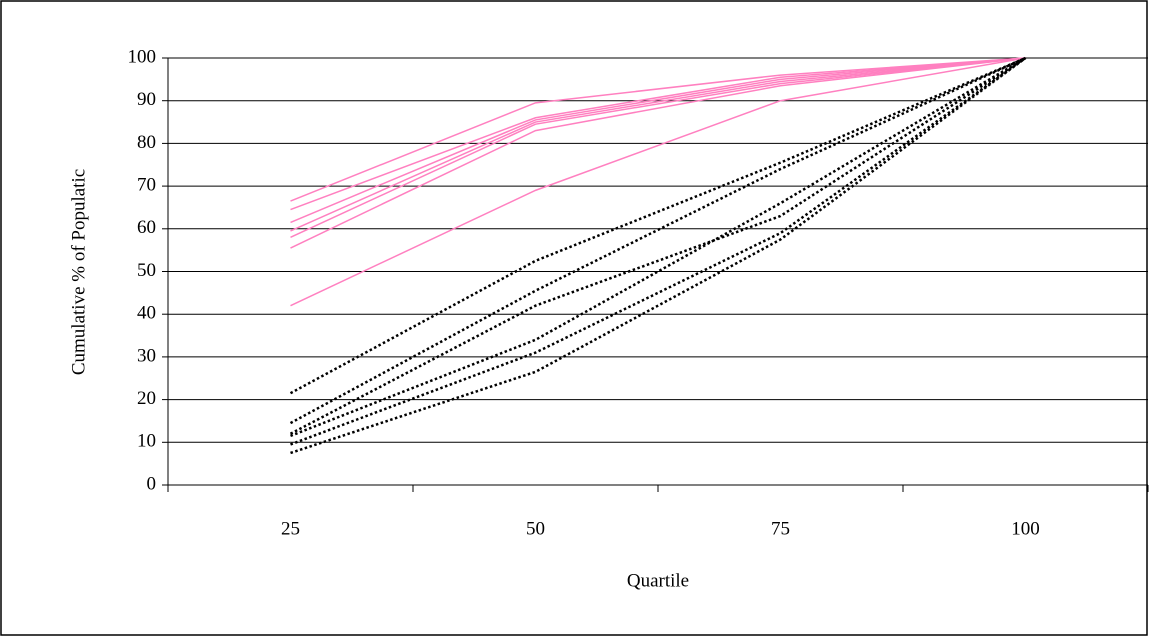  Describe the element at coordinates (146, 99) in the screenshot. I see `y-tick-label: 90` at that location.